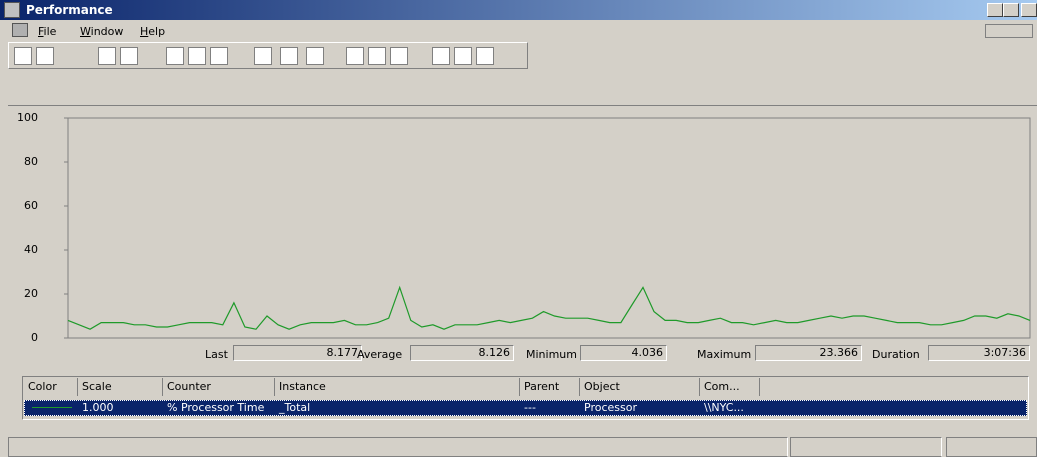 This screenshot has height=457, width=1037. Describe the element at coordinates (525, 398) in the screenshot. I see `legend-table` at that location.